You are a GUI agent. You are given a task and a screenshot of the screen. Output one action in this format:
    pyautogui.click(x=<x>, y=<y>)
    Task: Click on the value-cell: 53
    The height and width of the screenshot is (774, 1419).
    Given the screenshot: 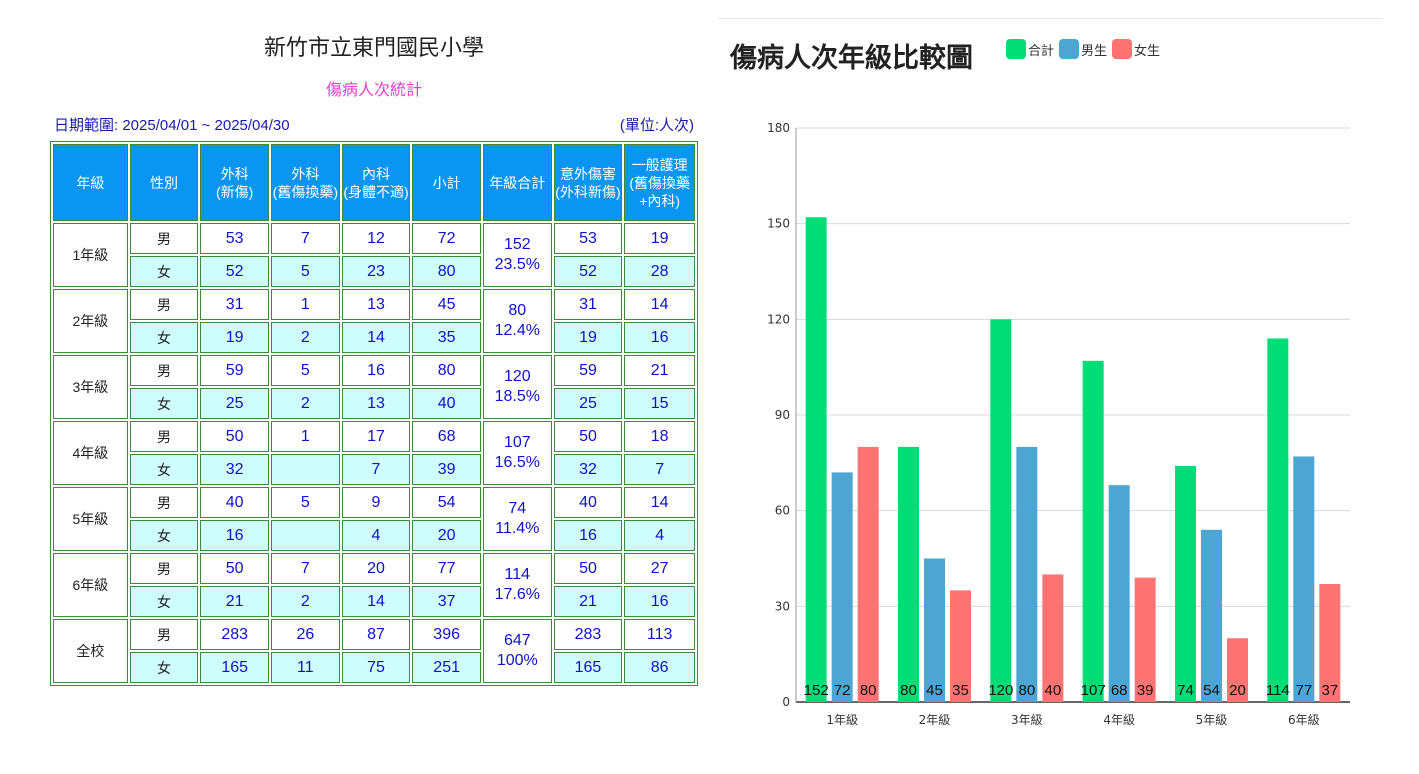 What is the action you would take?
    pyautogui.click(x=235, y=238)
    